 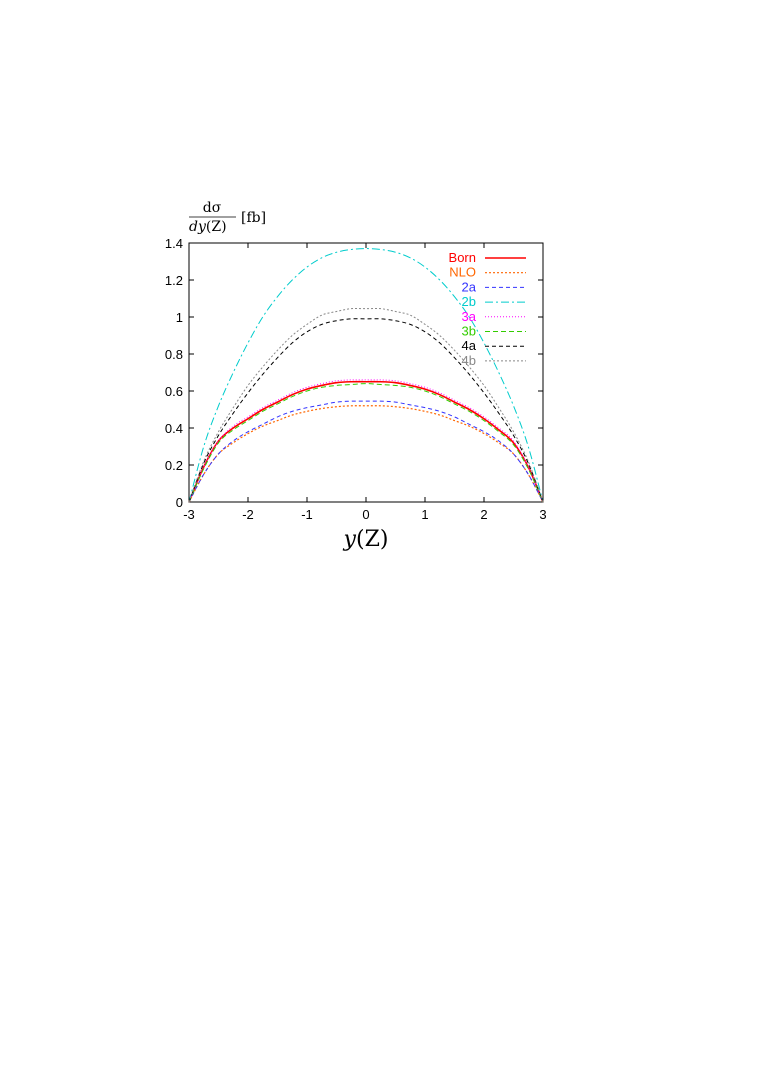 I want to click on x-label-var: y, so click(x=350, y=539).